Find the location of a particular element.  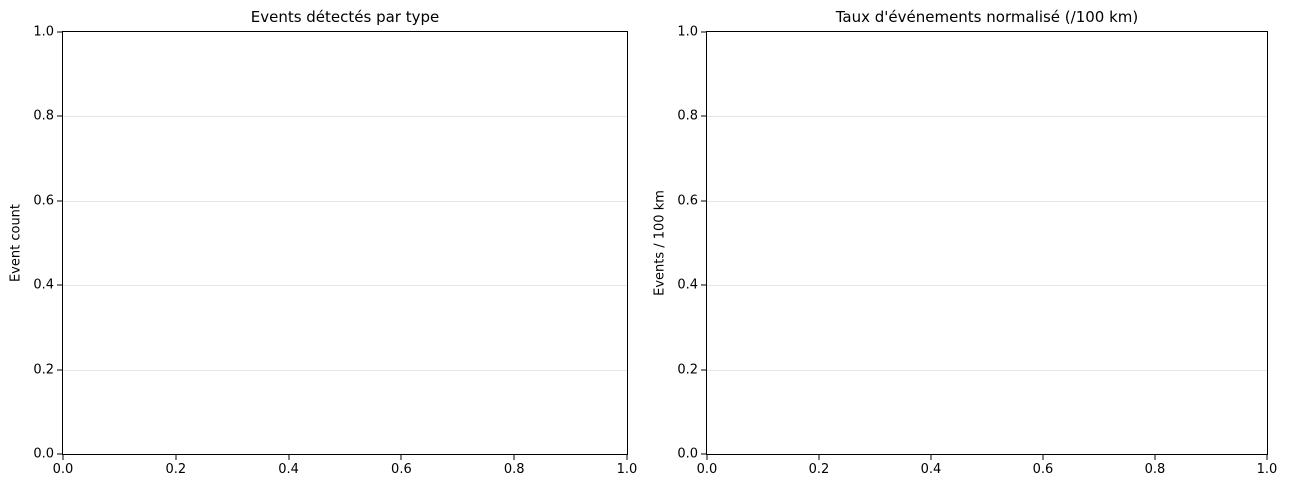

left-chart-title: Events détectés par type is located at coordinates (345, 17).